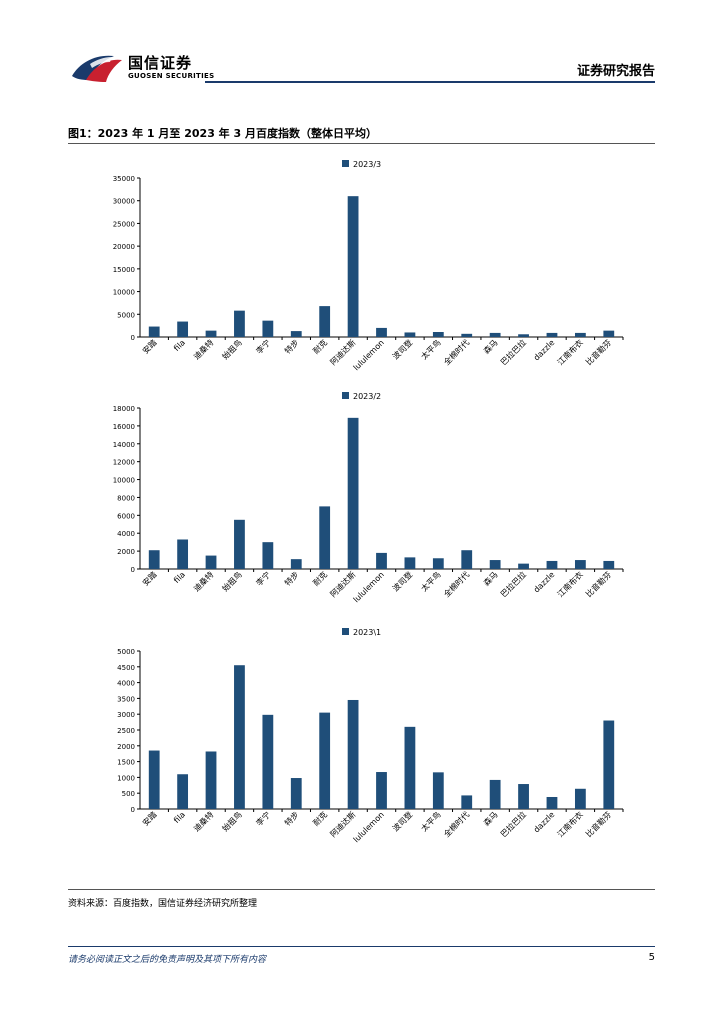  Describe the element at coordinates (367, 632) in the screenshot. I see `legend-label: 2023\1` at that location.